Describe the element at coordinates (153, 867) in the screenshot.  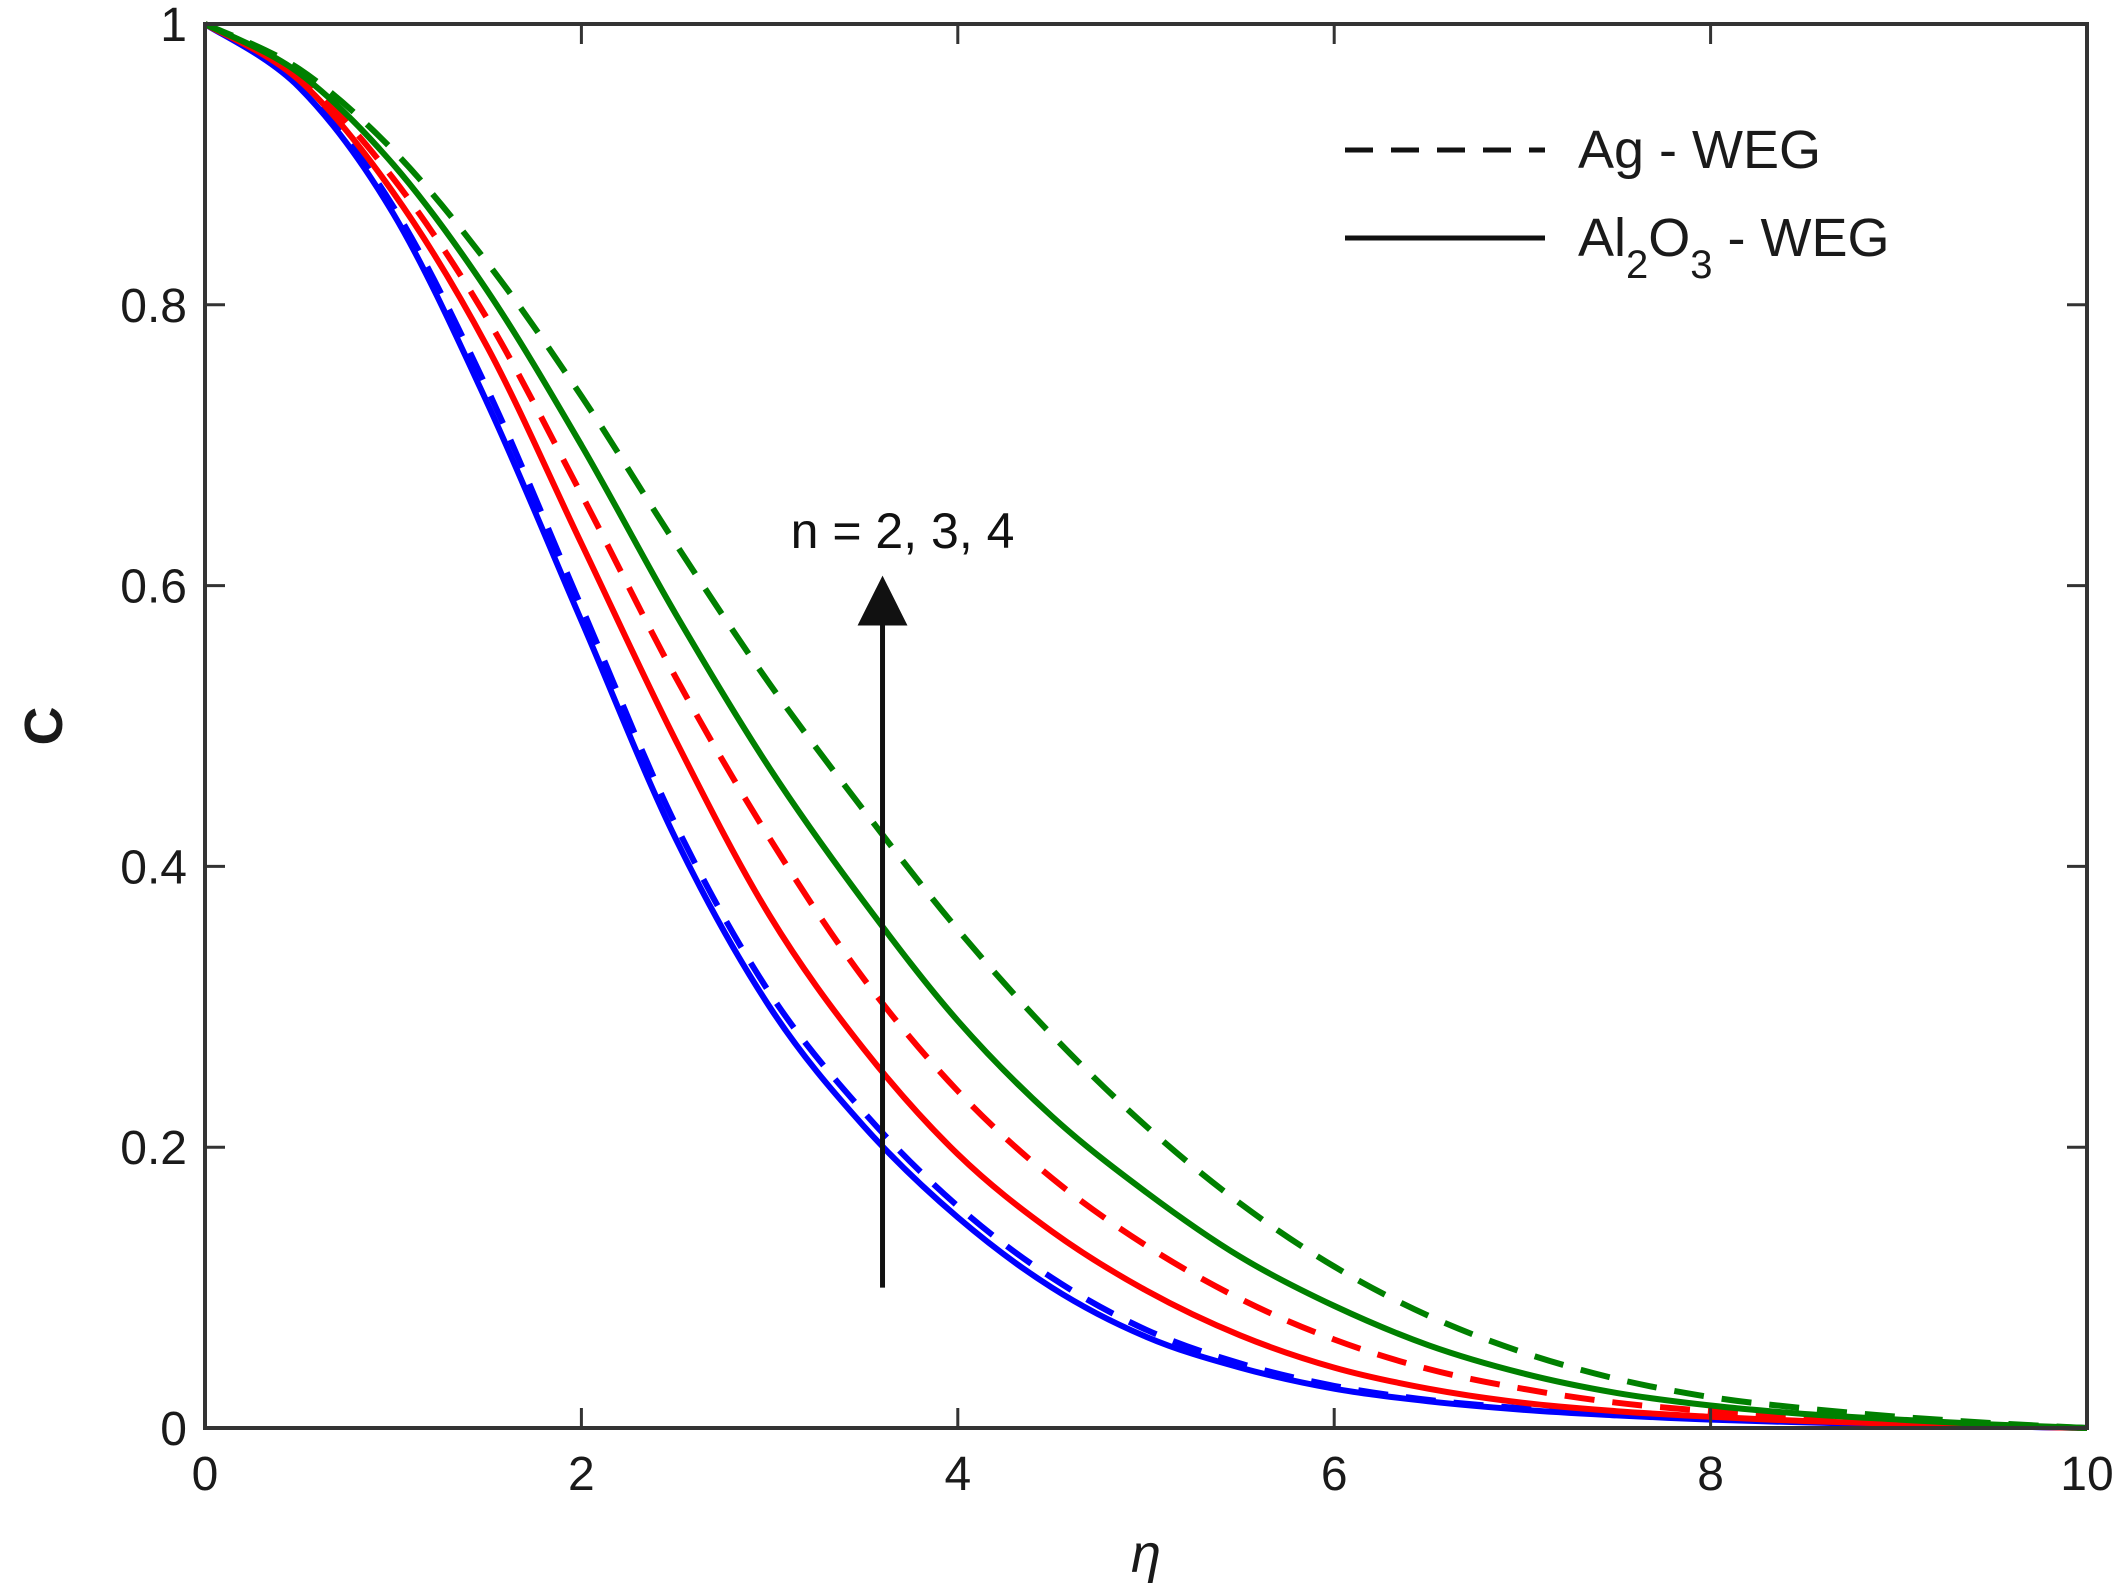
I see `y-tick-label: 0.4` at that location.